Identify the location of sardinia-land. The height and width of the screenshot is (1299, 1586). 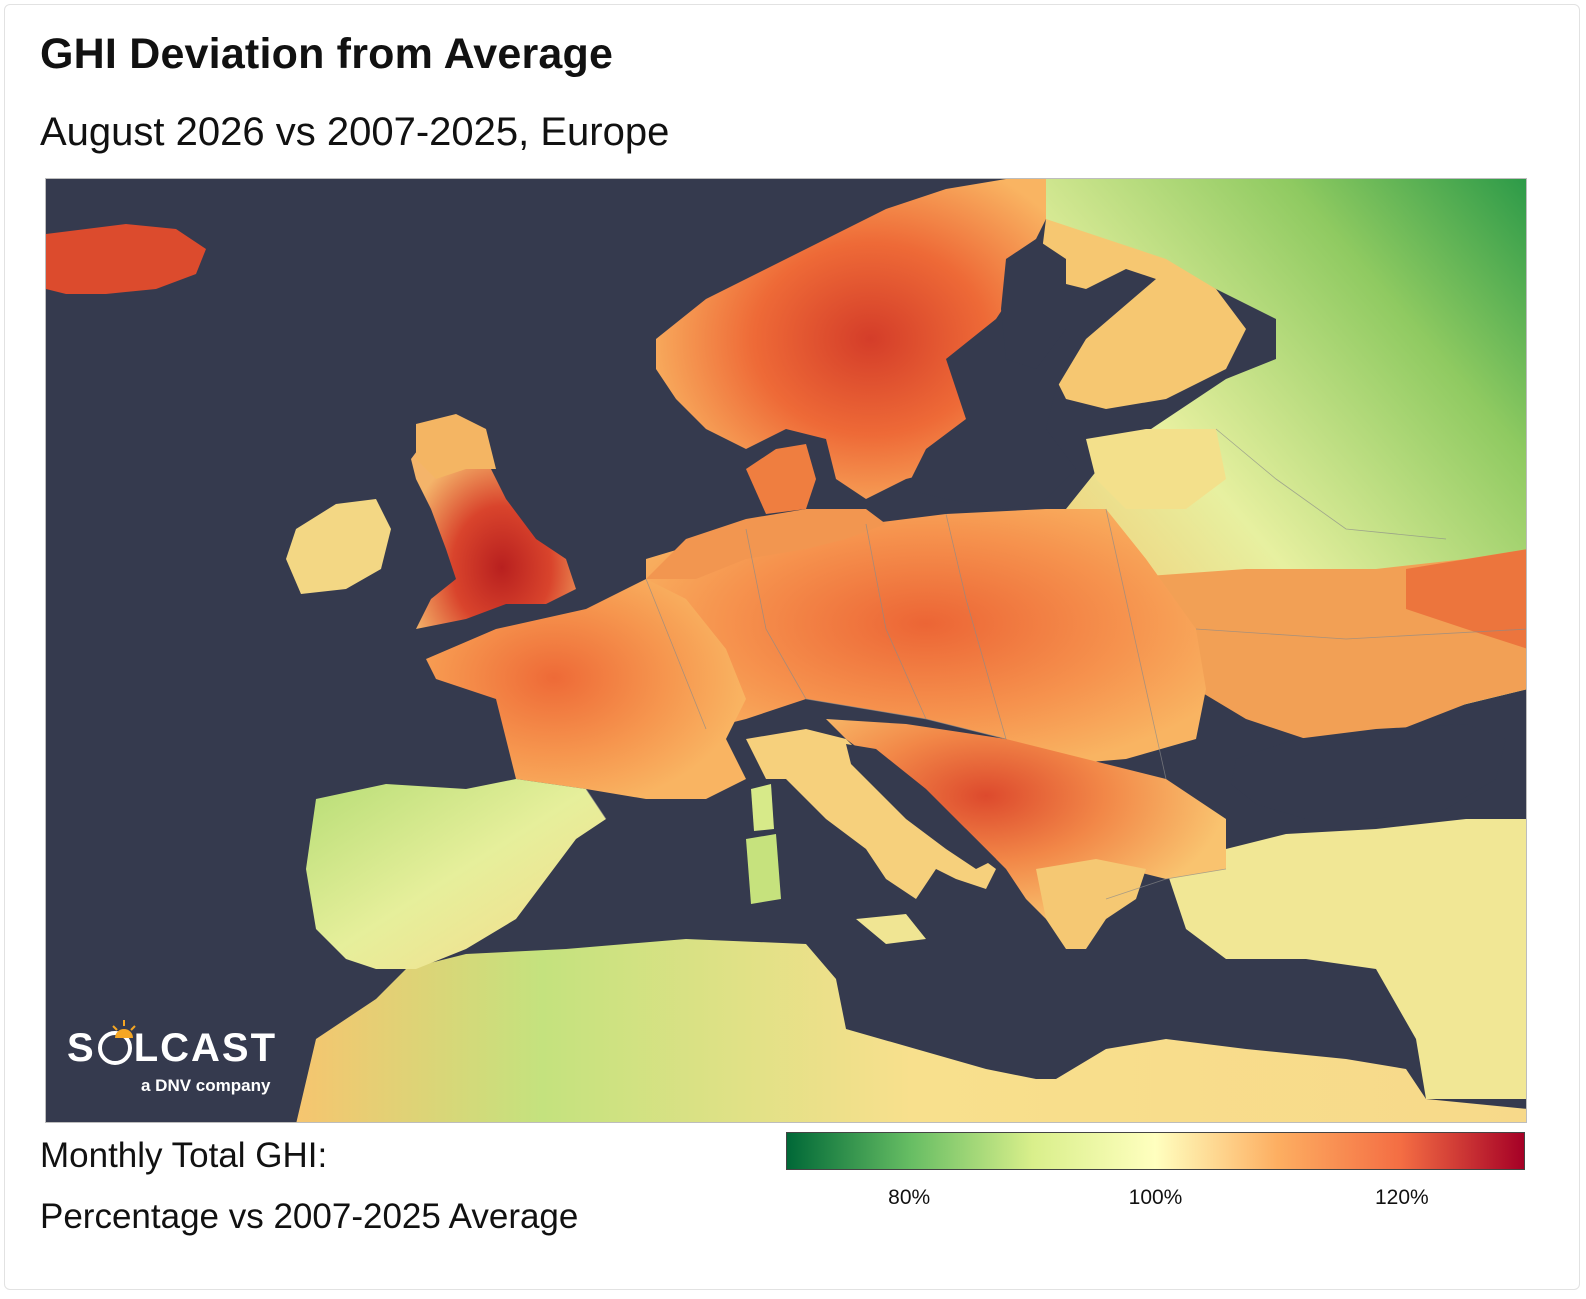
(763, 869).